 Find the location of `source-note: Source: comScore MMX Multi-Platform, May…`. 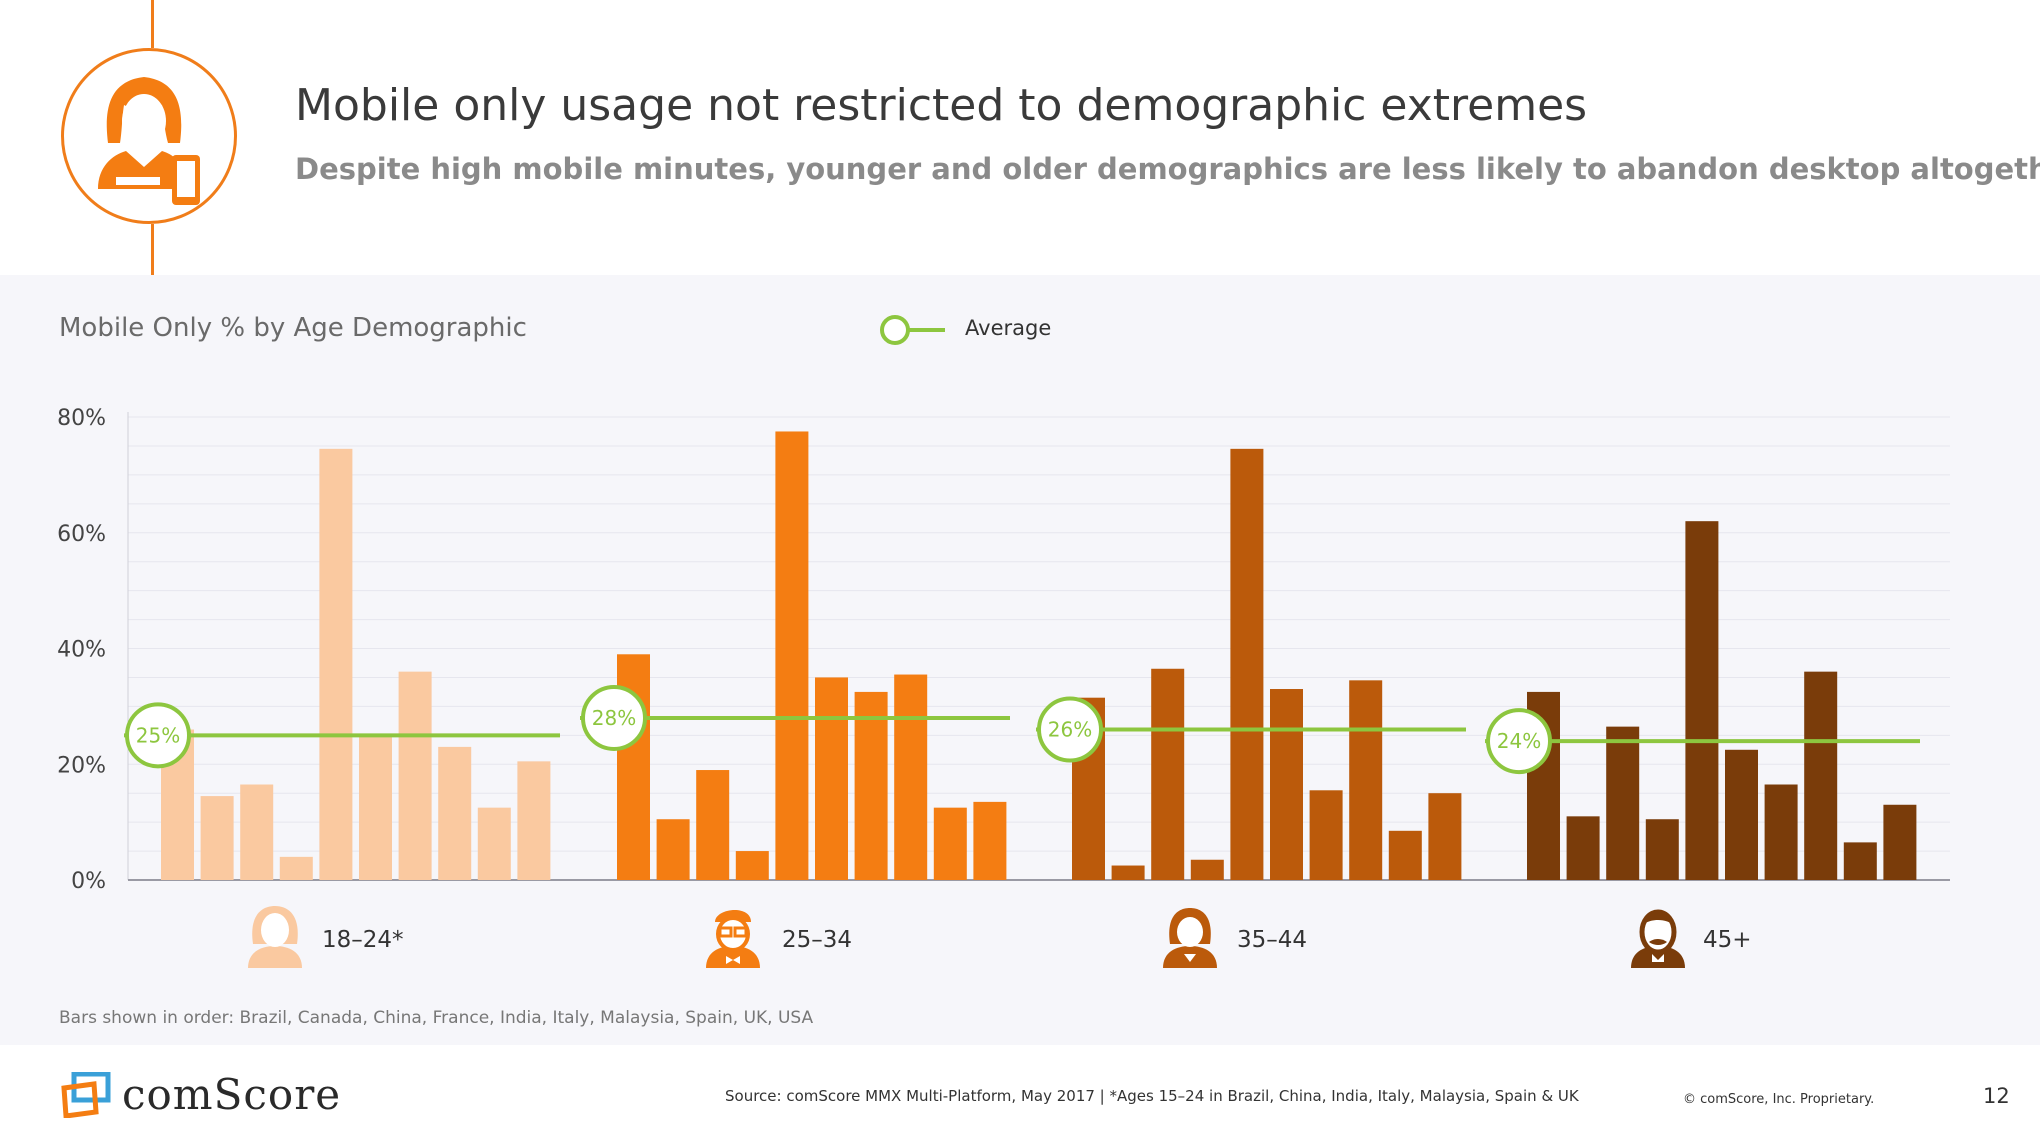

source-note: Source: comScore MMX Multi-Platform, May… is located at coordinates (1152, 1096).